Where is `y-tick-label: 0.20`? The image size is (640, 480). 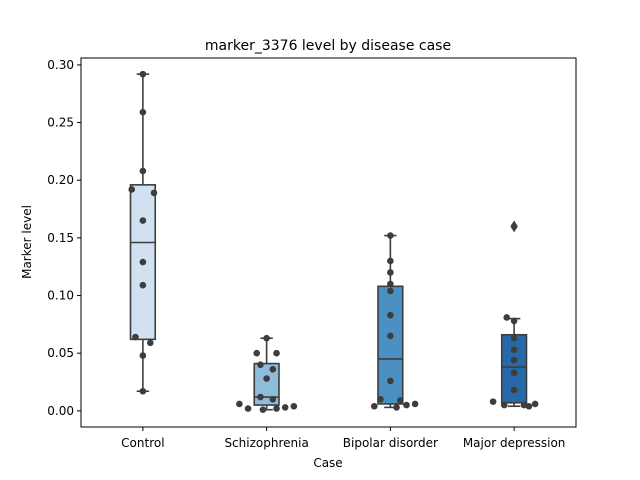
y-tick-label: 0.20 is located at coordinates (60, 180).